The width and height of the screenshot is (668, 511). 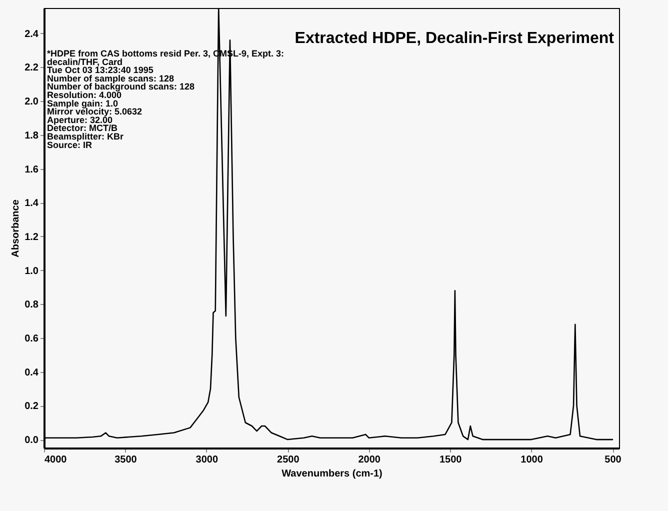 I want to click on x-tick-label: 2500, so click(x=288, y=460).